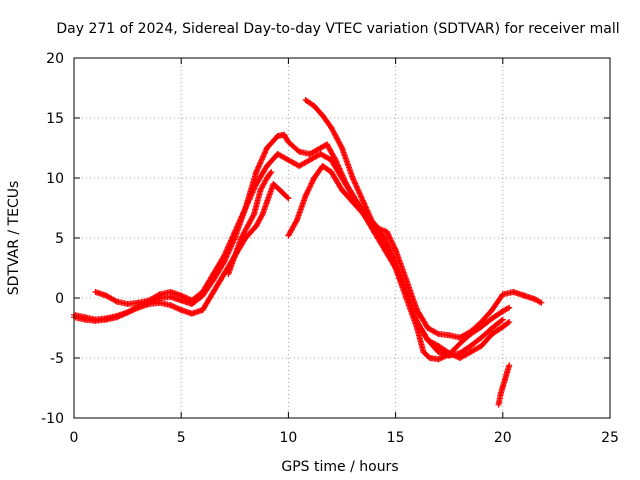  I want to click on y-tick-label: 20, so click(55, 59).